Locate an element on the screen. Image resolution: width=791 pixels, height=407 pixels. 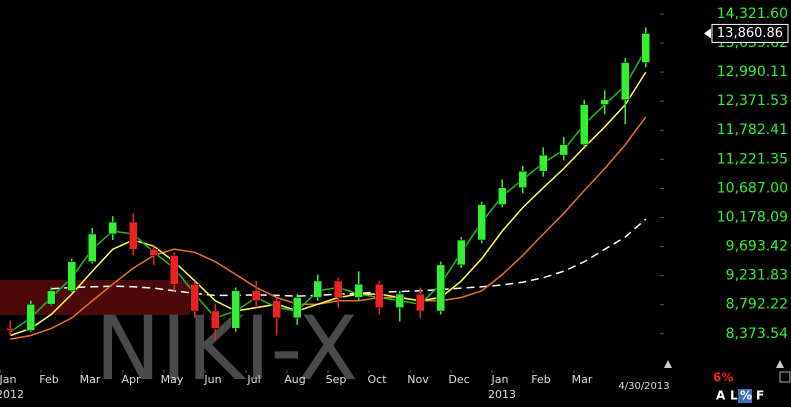
button: L is located at coordinates (734, 396).